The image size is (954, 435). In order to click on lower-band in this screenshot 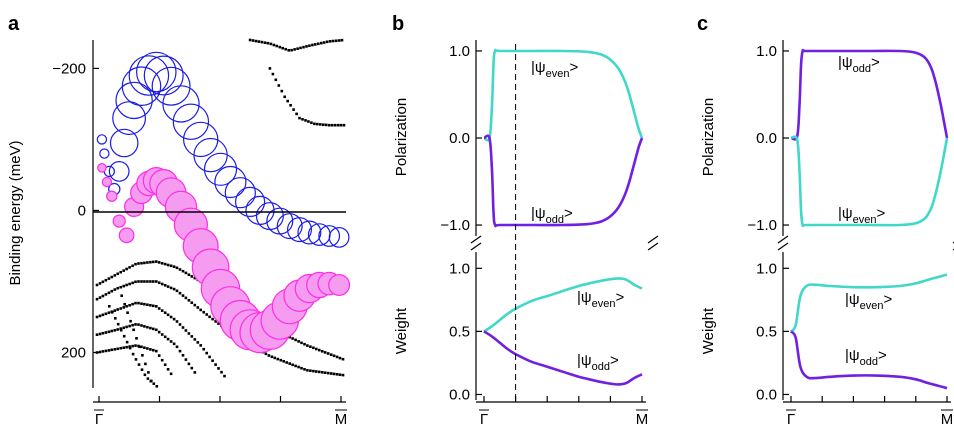, I will do `click(224, 258)`.